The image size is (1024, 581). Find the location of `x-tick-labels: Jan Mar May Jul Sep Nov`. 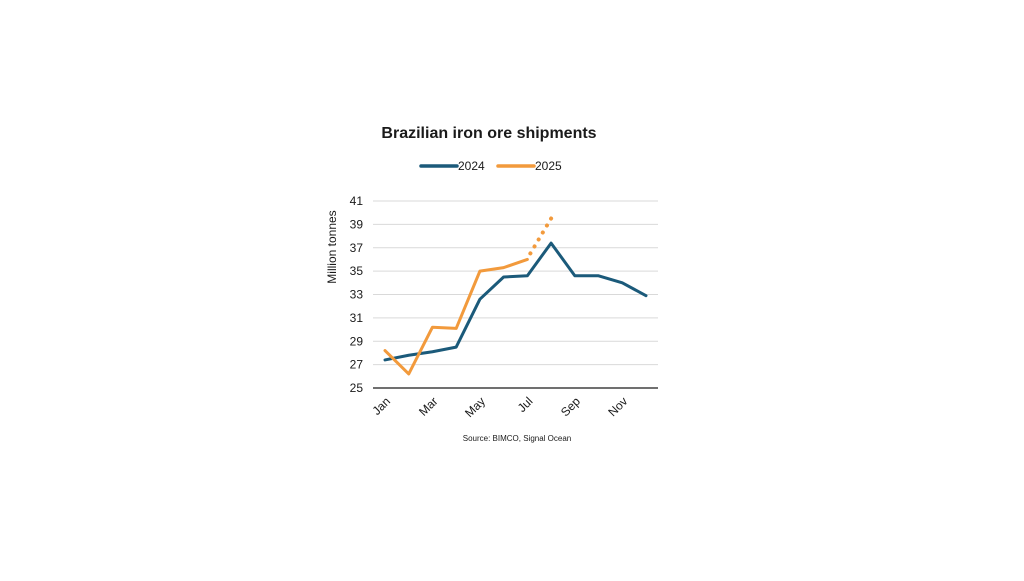

x-tick-labels: Jan Mar May Jul Sep Nov is located at coordinates (500, 407).